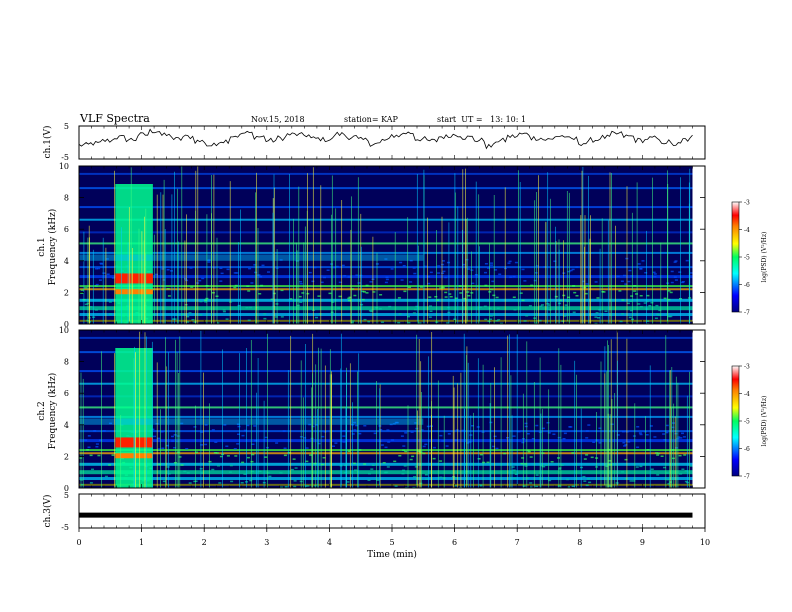  I want to click on ch1-waveform-line, so click(385, 139).